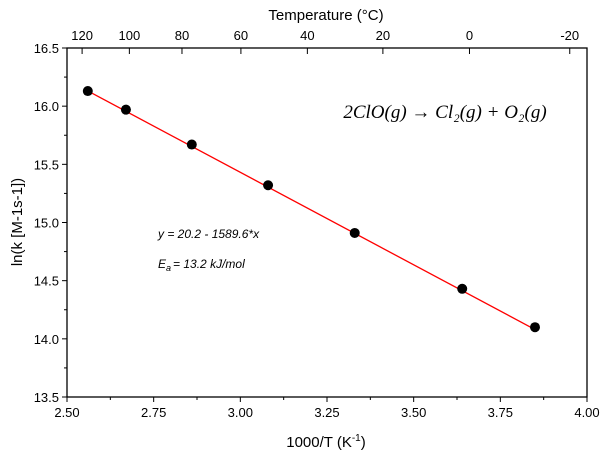  I want to click on y-tick-label: 15.5, so click(46, 164).